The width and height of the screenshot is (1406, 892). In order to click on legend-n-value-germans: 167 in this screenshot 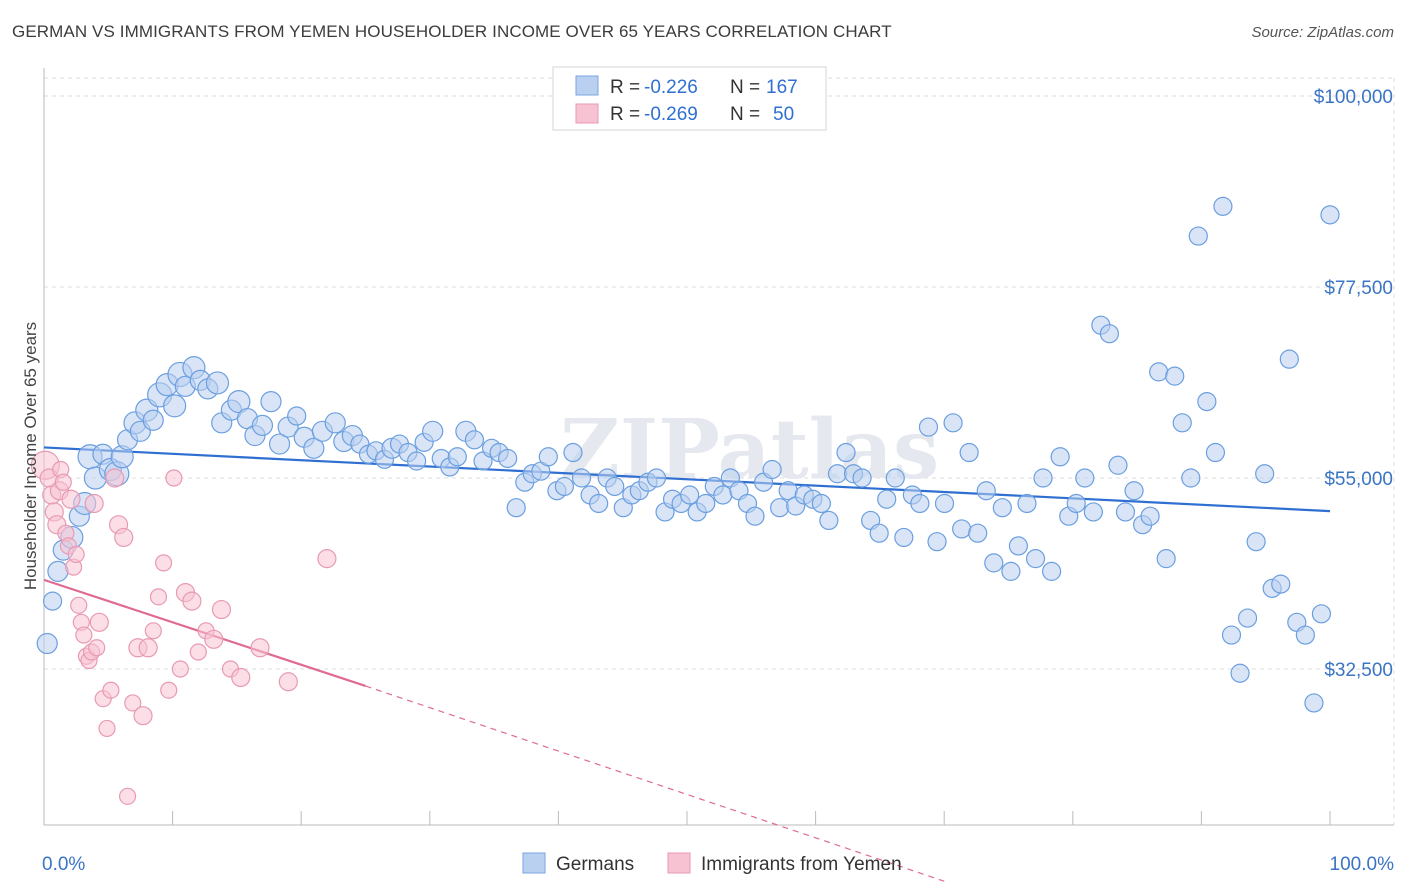, I will do `click(782, 87)`.